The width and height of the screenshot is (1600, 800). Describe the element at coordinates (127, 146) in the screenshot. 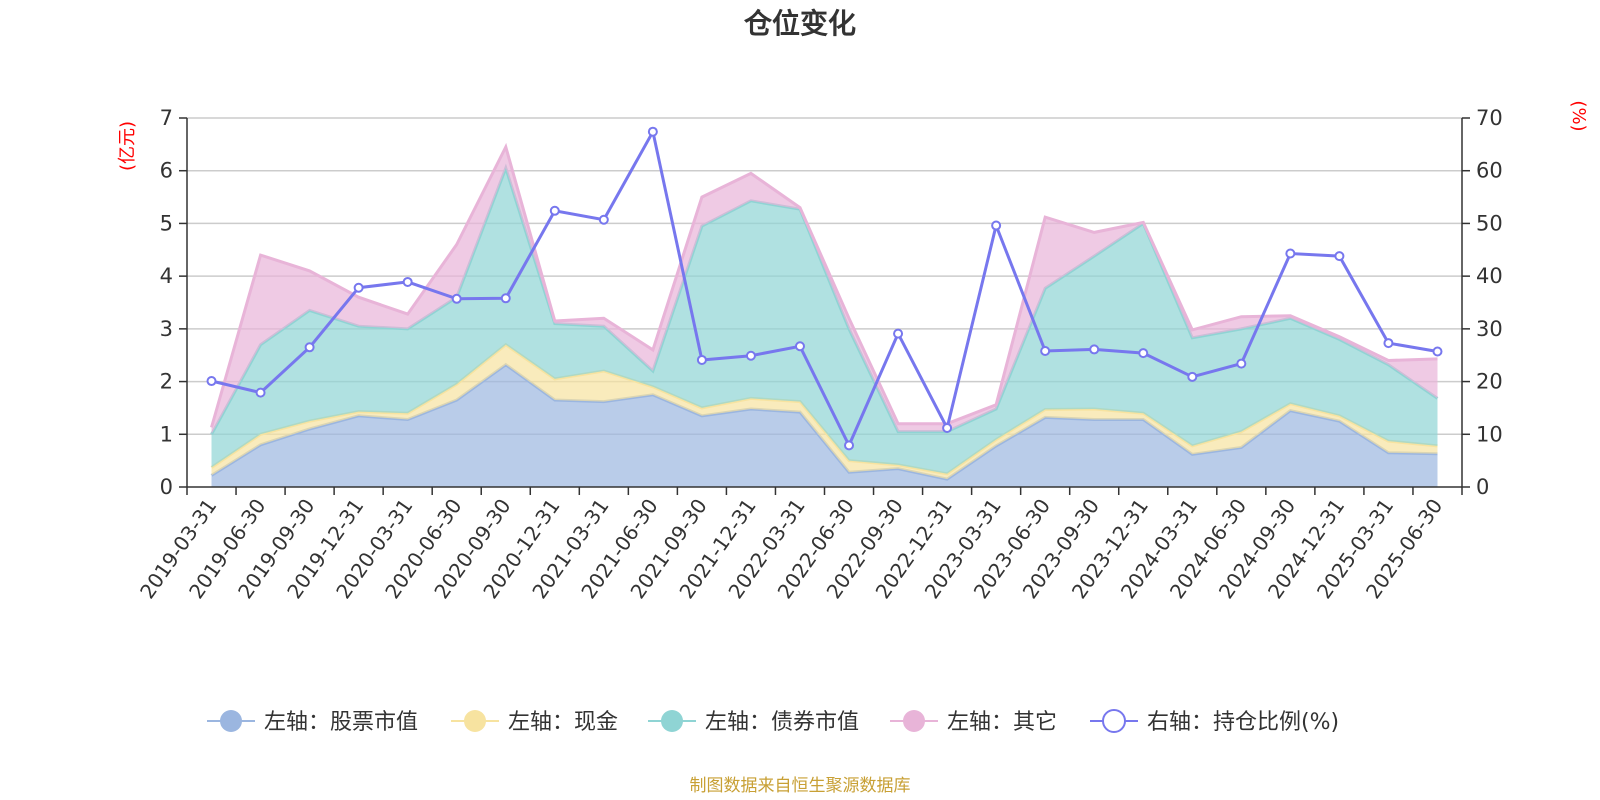

I see `left-axis-unit: (亿元)` at that location.